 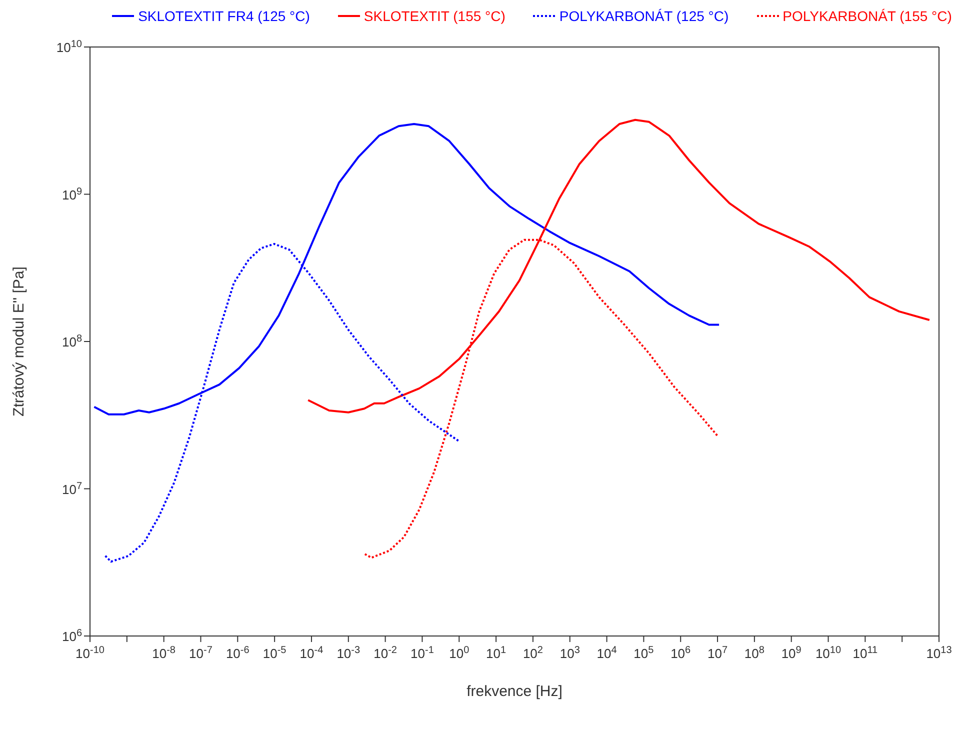 I want to click on y-tick-label: 10$^{8}$, so click(x=72, y=341).